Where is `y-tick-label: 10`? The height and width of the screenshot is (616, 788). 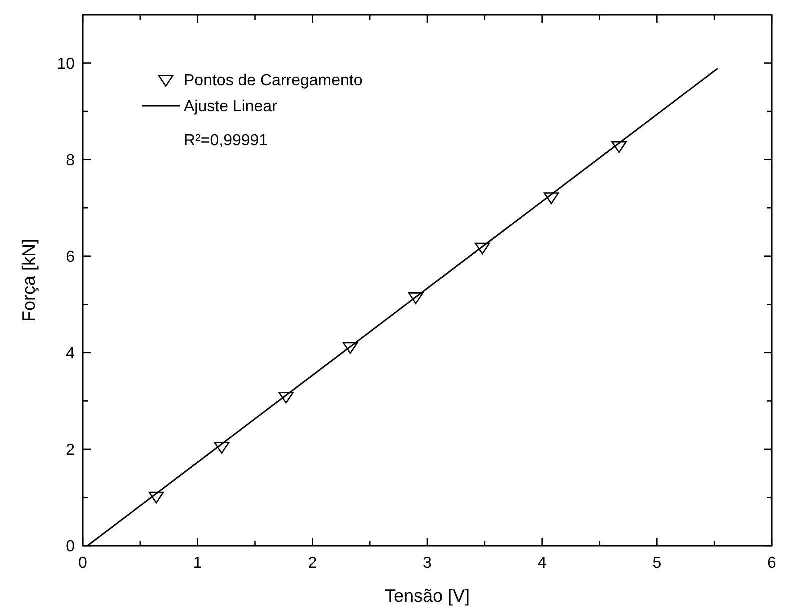
y-tick-label: 10 is located at coordinates (66, 64).